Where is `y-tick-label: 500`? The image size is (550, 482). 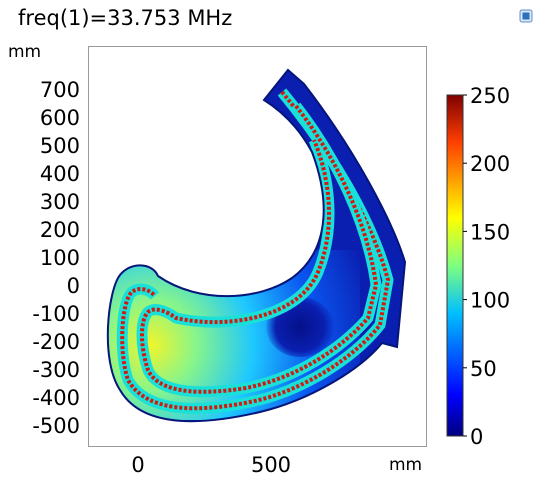 y-tick-label: 500 is located at coordinates (60, 146).